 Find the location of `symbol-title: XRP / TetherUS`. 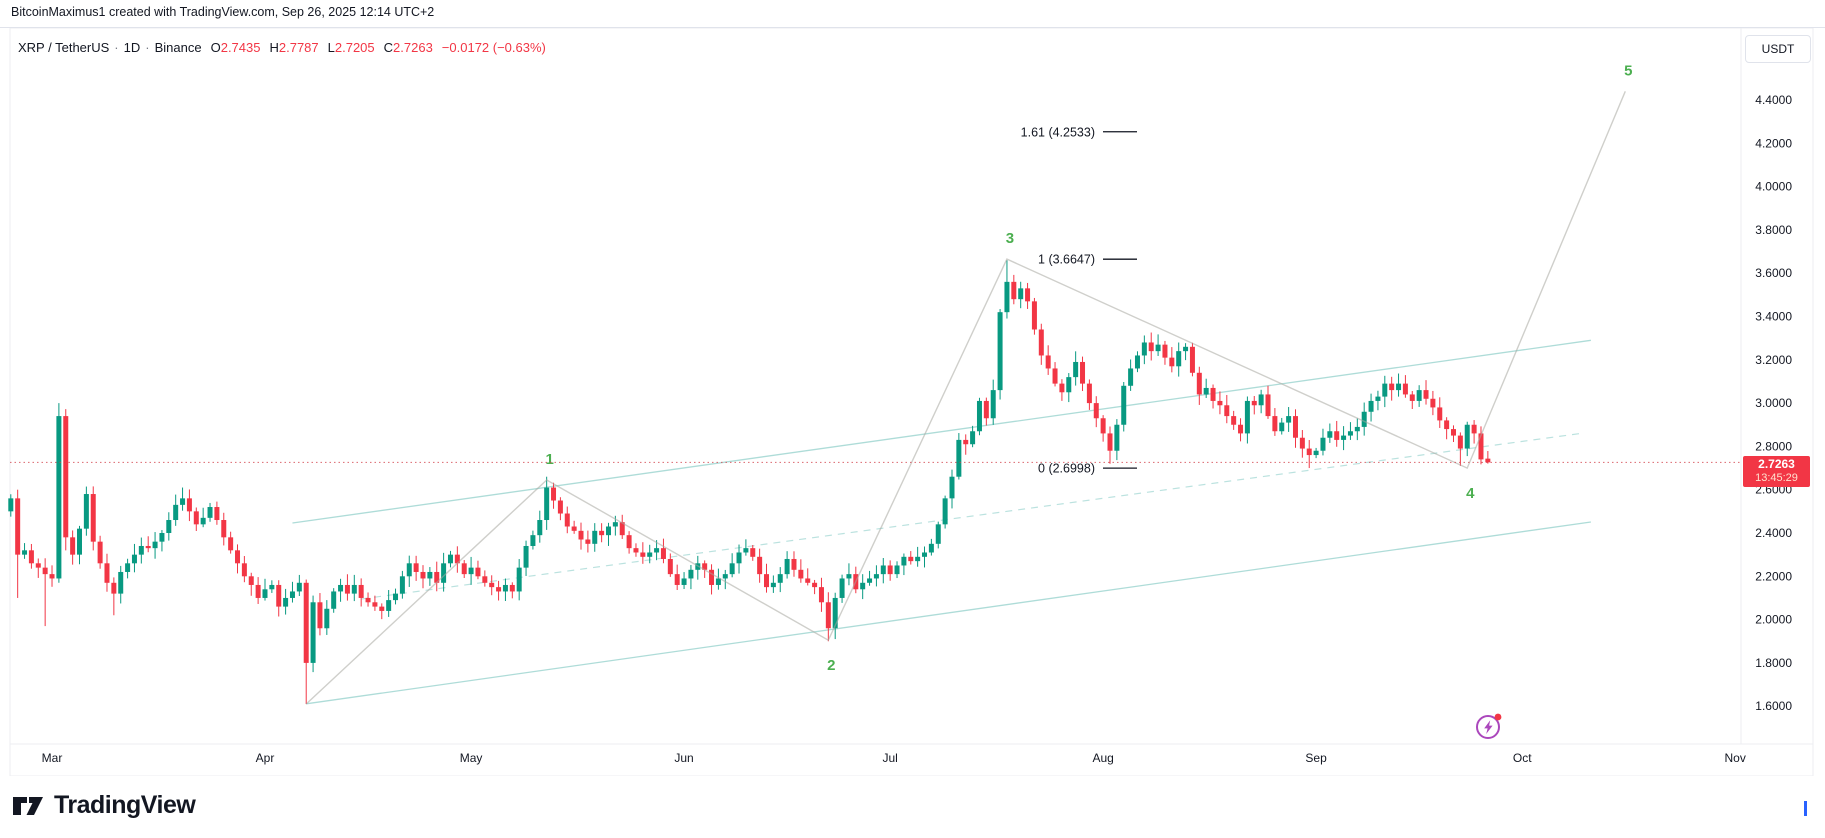

symbol-title: XRP / TetherUS is located at coordinates (64, 47).